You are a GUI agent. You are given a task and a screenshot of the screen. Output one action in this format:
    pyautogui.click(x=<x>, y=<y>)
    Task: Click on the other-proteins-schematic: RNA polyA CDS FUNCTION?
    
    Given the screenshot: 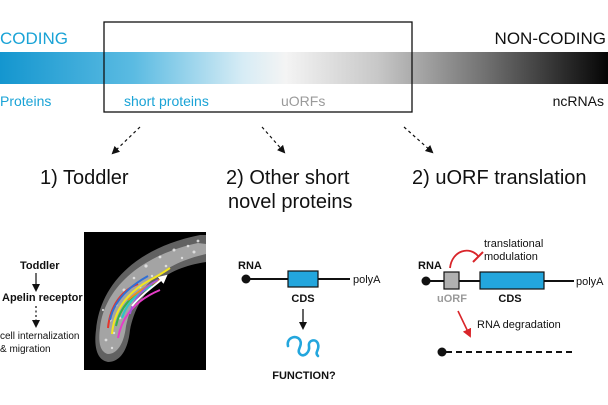 What is the action you would take?
    pyautogui.click(x=309, y=321)
    